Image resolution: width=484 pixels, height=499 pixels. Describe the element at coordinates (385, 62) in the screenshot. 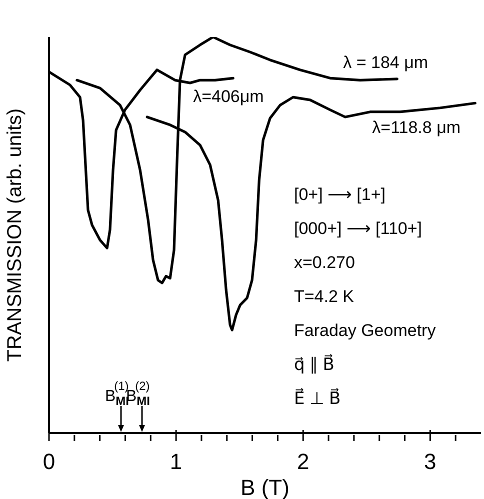

I see `series-label: λ = 184 μm` at that location.